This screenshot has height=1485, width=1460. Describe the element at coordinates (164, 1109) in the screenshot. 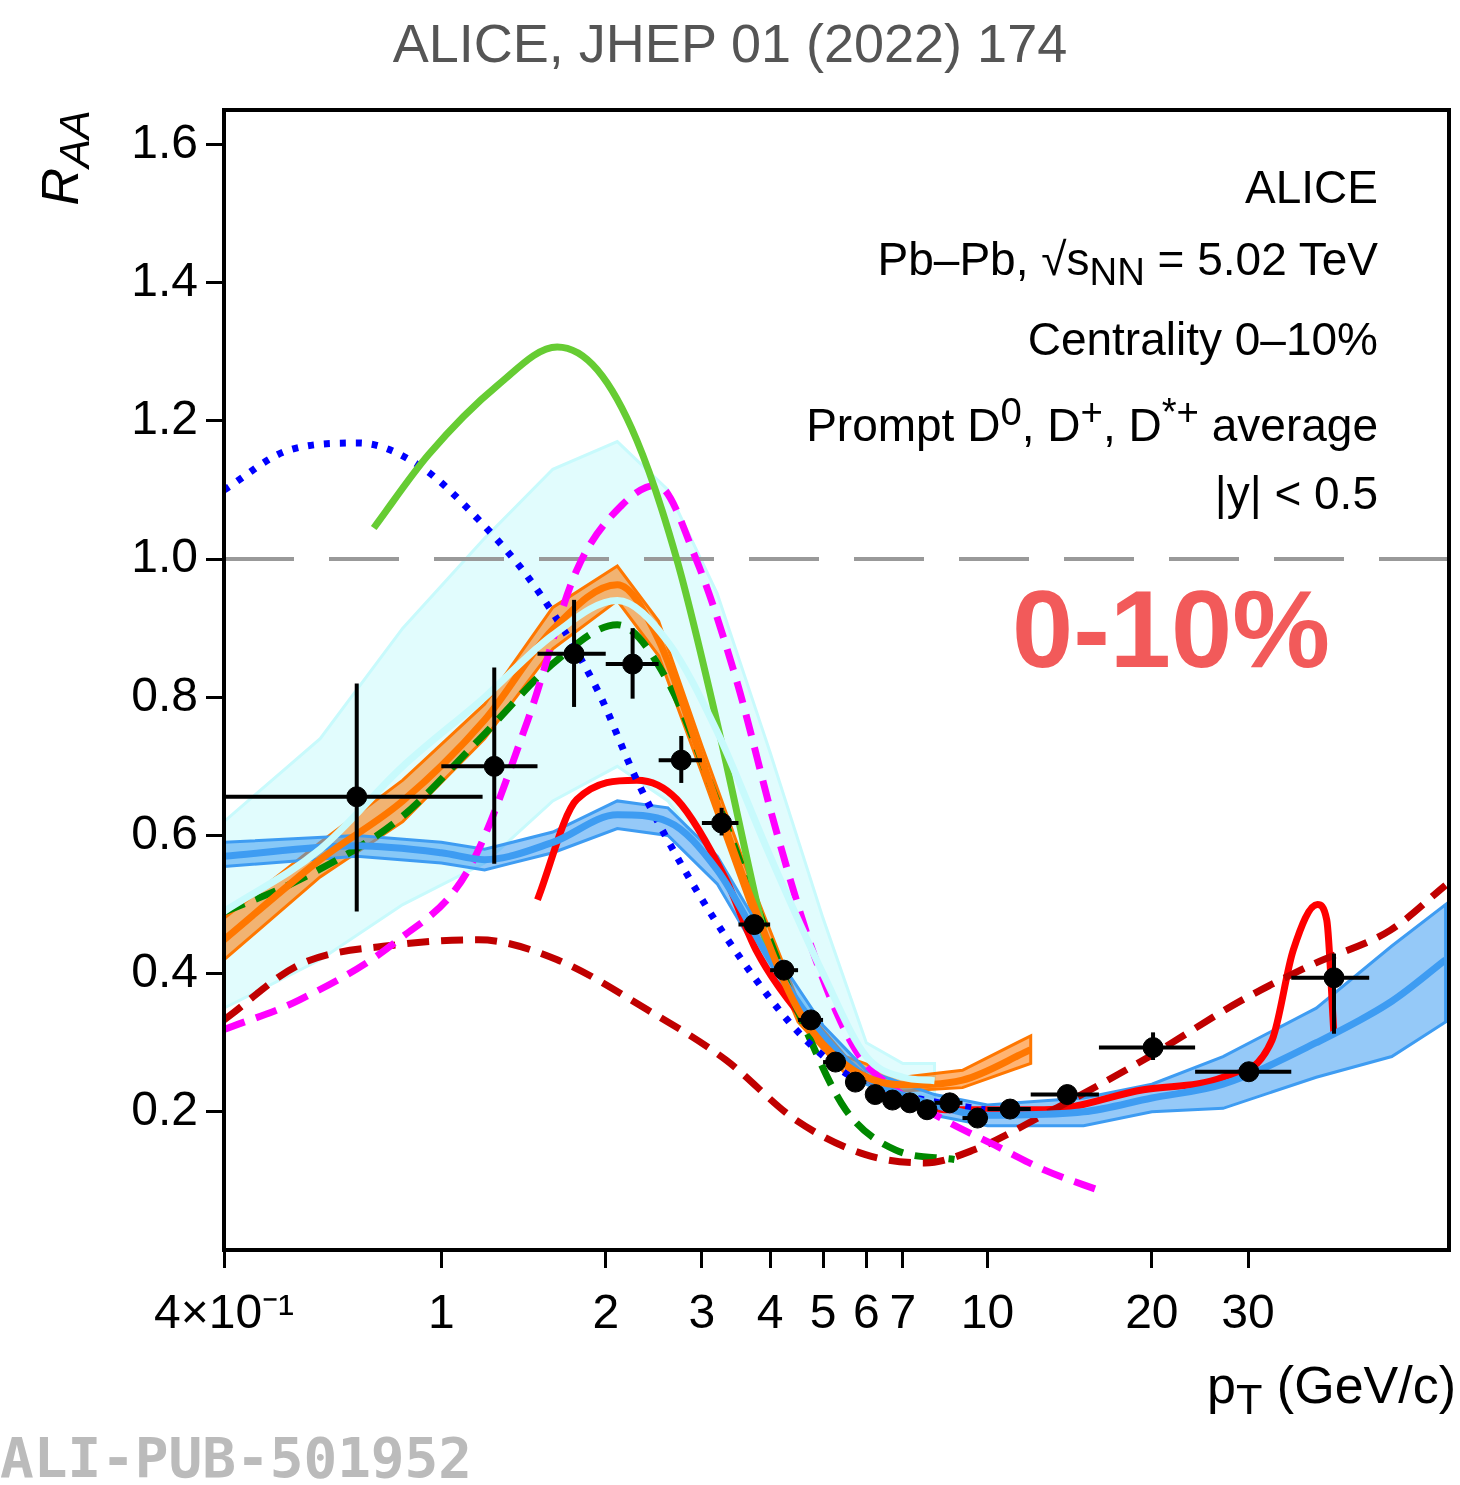

I see `y-tick-label: 0.2` at that location.